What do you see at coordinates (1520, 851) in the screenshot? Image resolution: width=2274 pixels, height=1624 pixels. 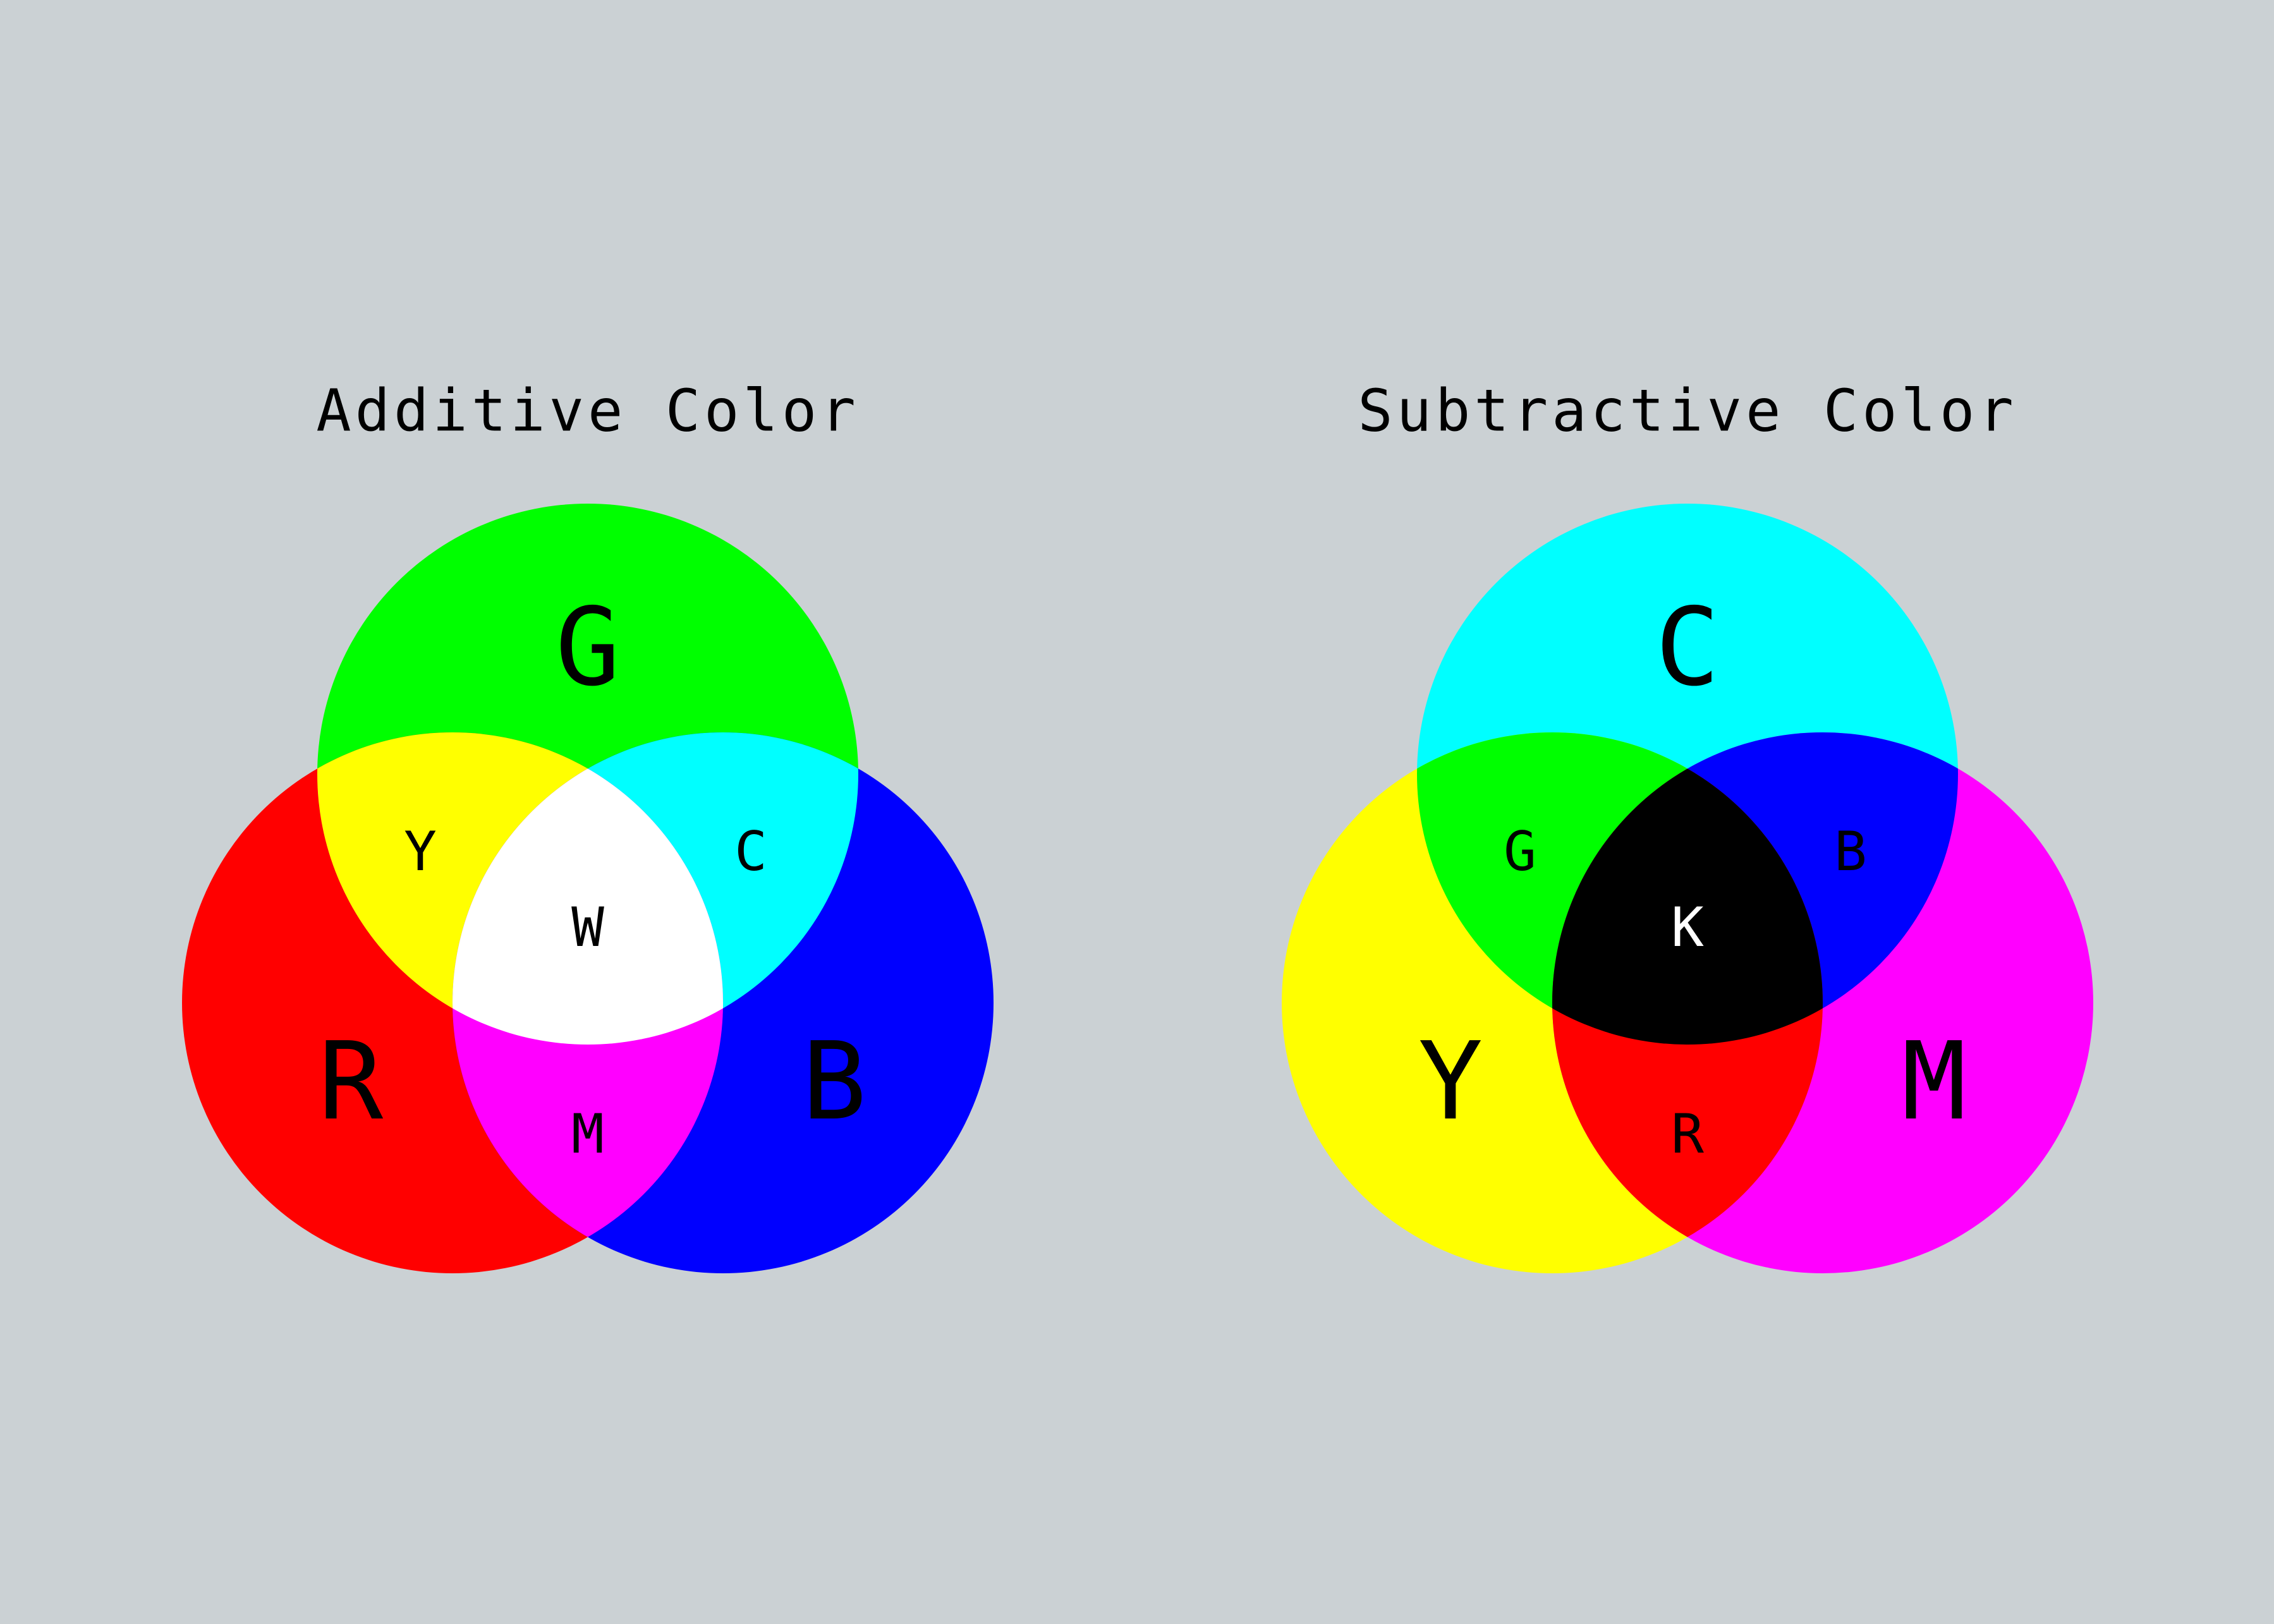 I see `subtractive-color-overlap-label-top-left: G` at bounding box center [1520, 851].